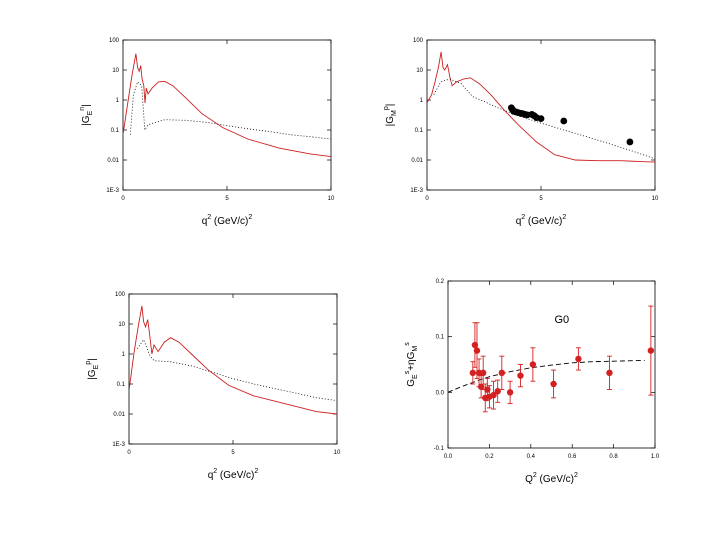 This screenshot has width=720, height=540. What do you see at coordinates (551, 478) in the screenshot?
I see `x-axis-label: Q2 (GeV/c)2` at bounding box center [551, 478].